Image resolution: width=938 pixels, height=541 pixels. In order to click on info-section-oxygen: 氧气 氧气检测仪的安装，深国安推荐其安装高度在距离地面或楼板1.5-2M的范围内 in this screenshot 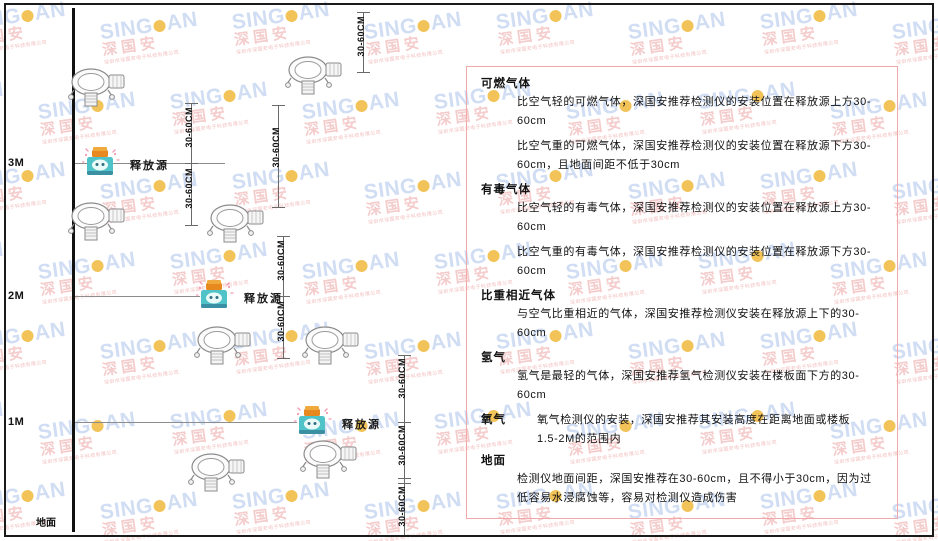, I will do `click(682, 430)`.